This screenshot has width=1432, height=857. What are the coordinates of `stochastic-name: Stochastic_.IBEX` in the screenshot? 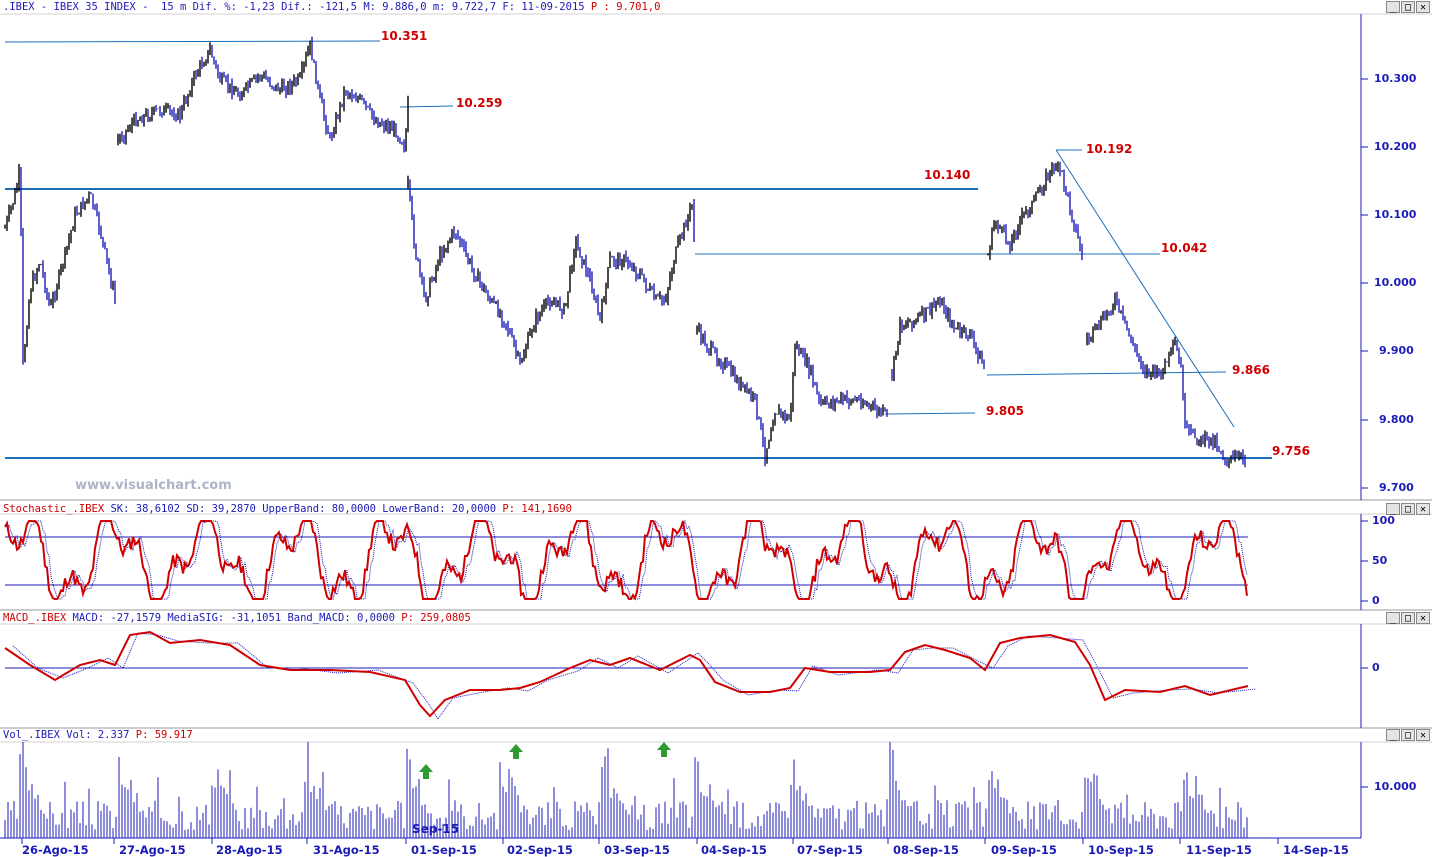 It's located at (54, 509).